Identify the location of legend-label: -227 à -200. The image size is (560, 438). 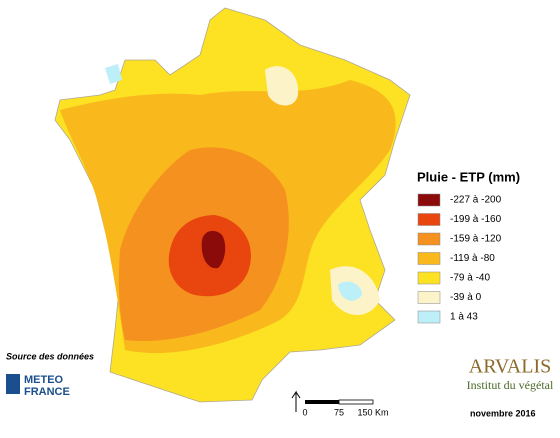
(476, 200).